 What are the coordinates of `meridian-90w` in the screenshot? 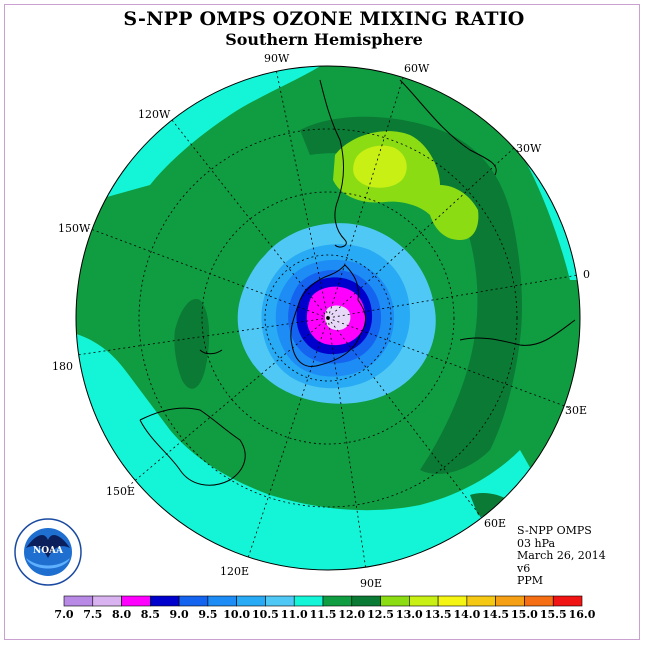 It's located at (302, 193).